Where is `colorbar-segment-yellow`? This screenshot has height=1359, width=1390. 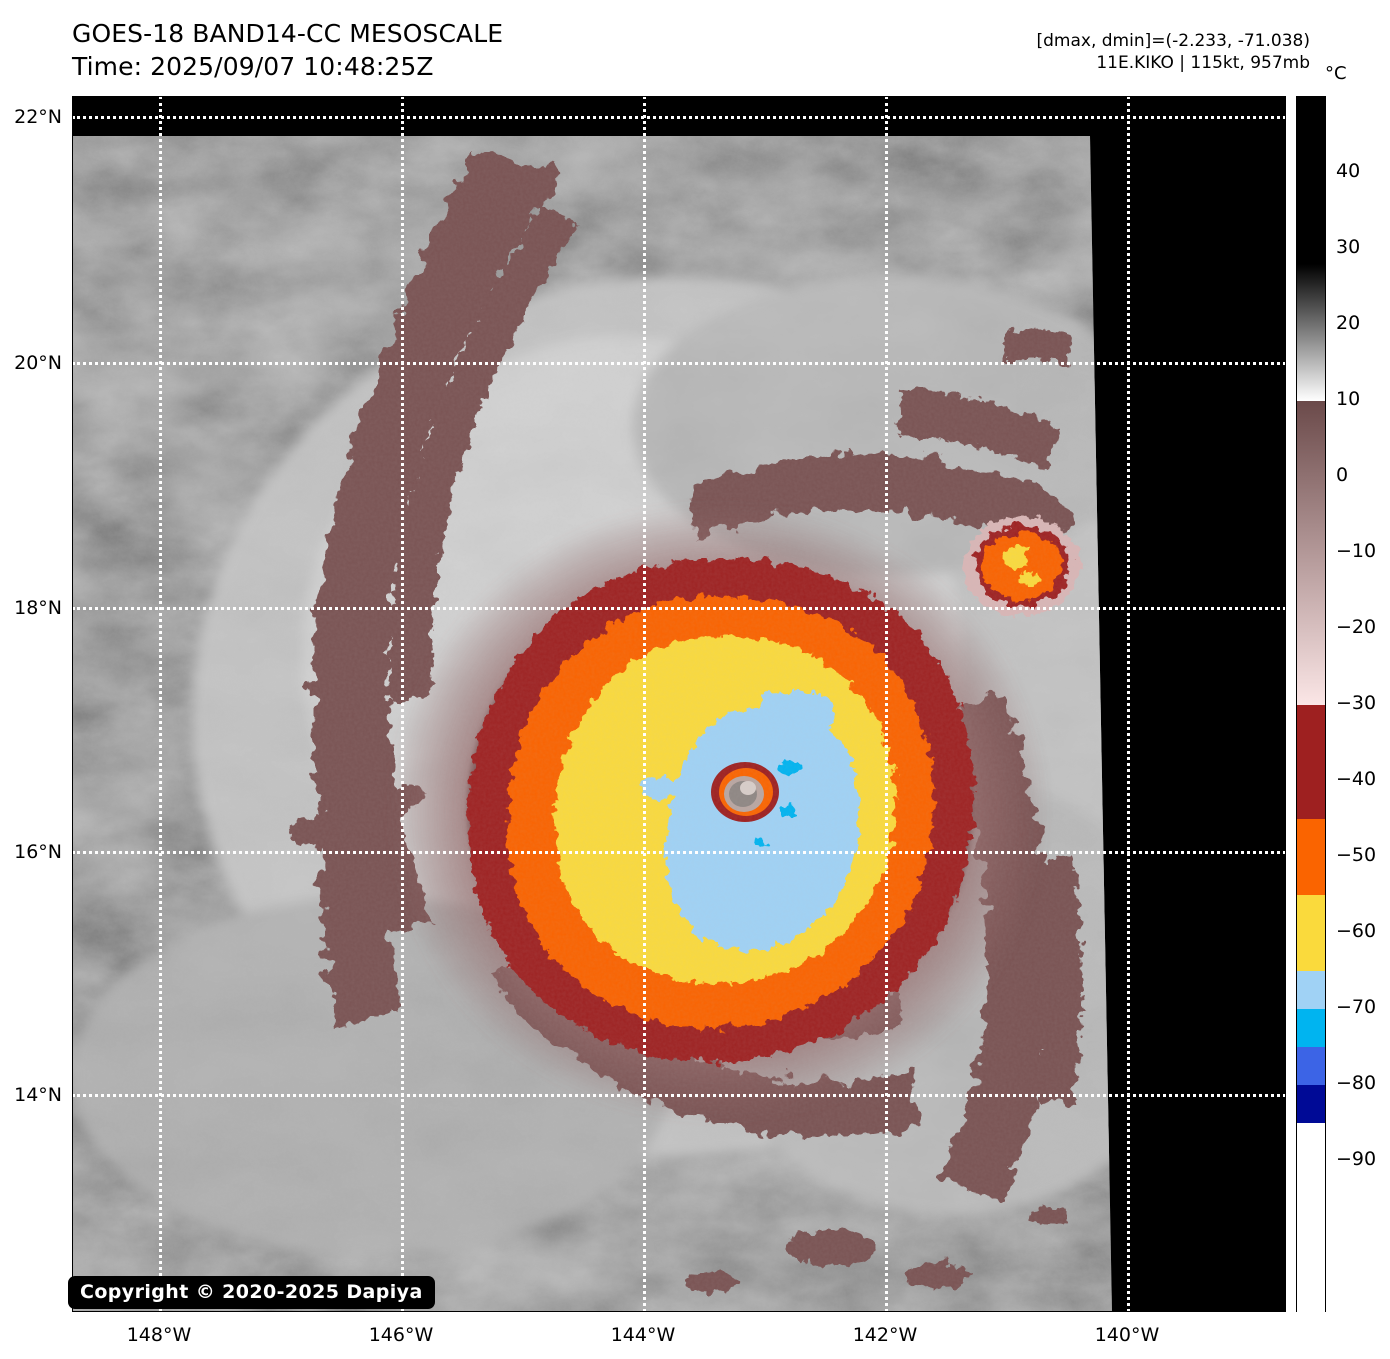
colorbar-segment-yellow is located at coordinates (1311, 933).